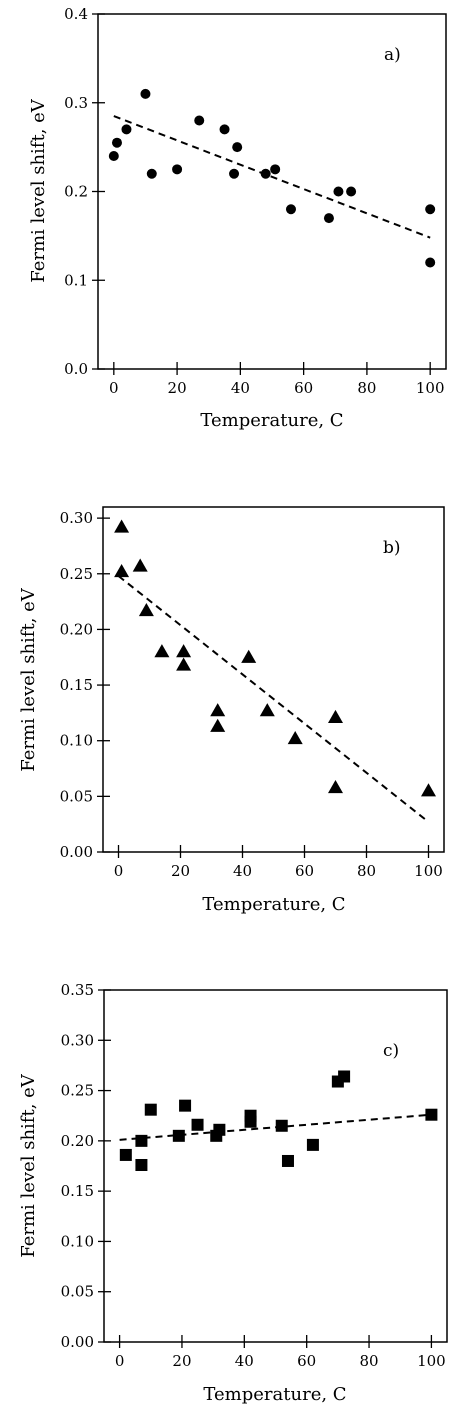 Image resolution: width=474 pixels, height=1417 pixels. Describe the element at coordinates (76, 103) in the screenshot. I see `y-tick-label: 0.3` at that location.